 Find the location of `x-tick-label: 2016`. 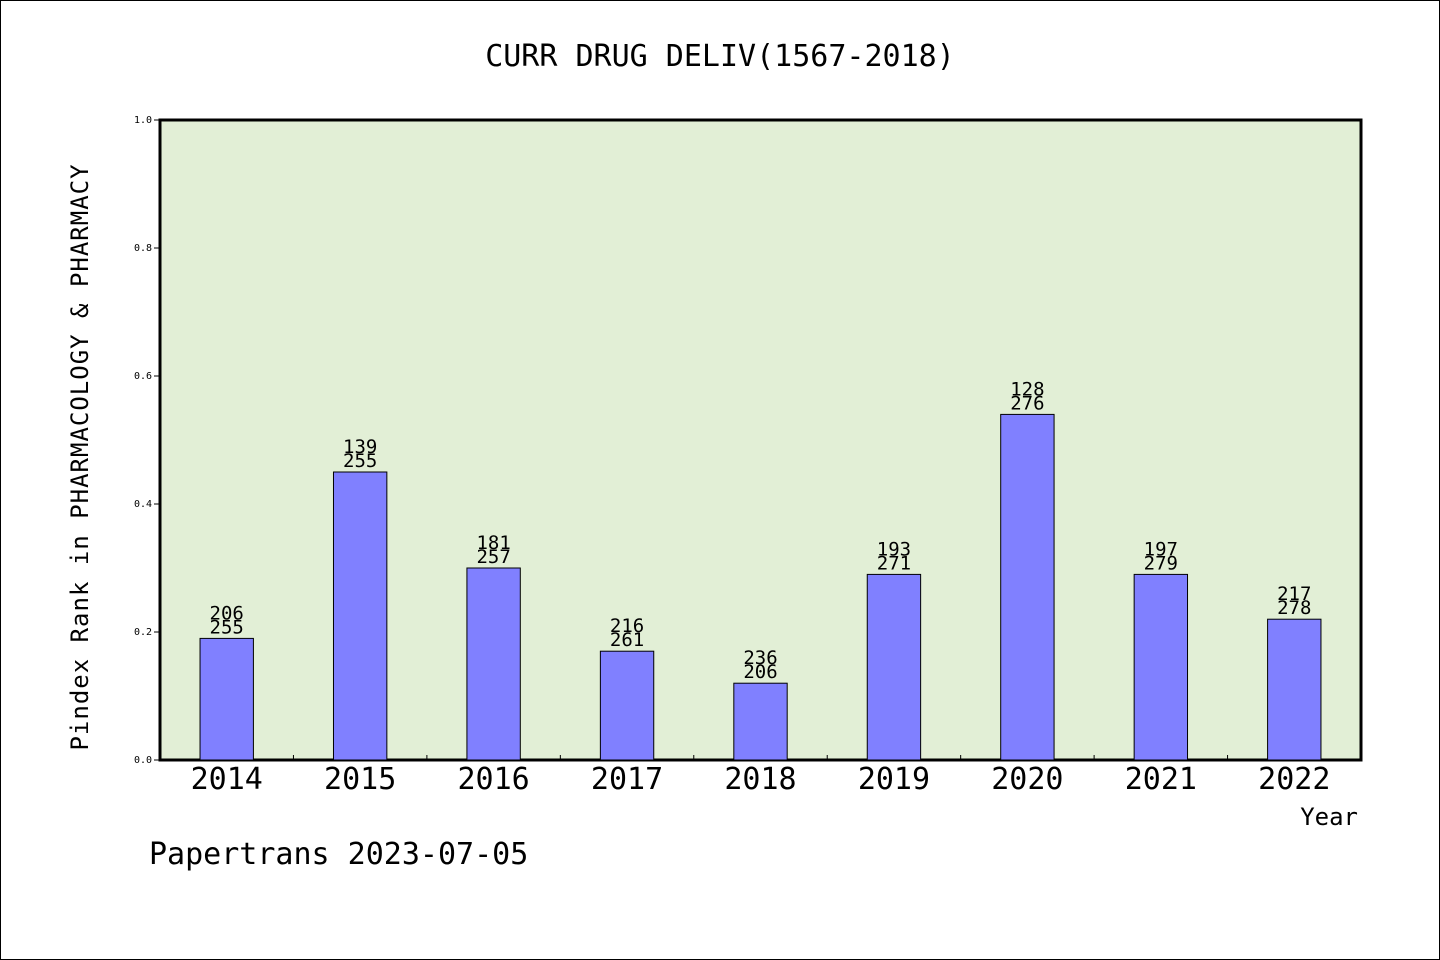

x-tick-label: 2016 is located at coordinates (493, 779).